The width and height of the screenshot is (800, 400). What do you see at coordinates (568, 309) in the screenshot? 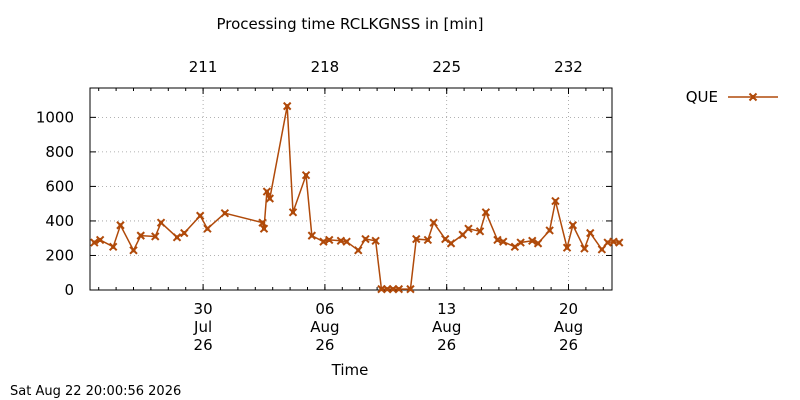
I see `x-tick-label: 20` at bounding box center [568, 309].